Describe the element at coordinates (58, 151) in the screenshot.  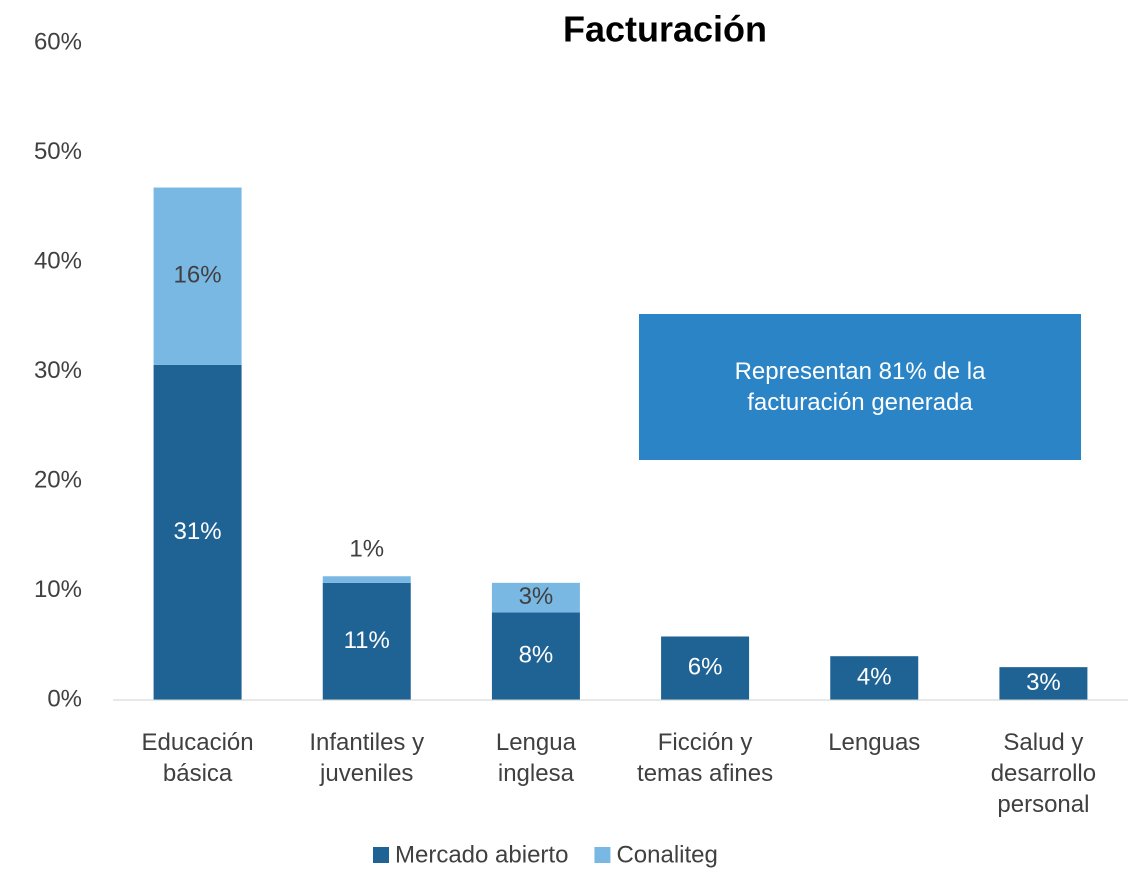
I see `y-tick-label: 50%` at that location.